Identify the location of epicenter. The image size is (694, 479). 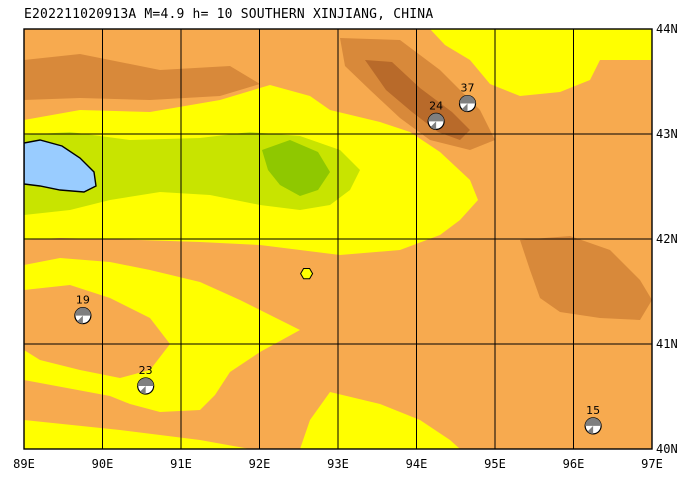
(307, 274).